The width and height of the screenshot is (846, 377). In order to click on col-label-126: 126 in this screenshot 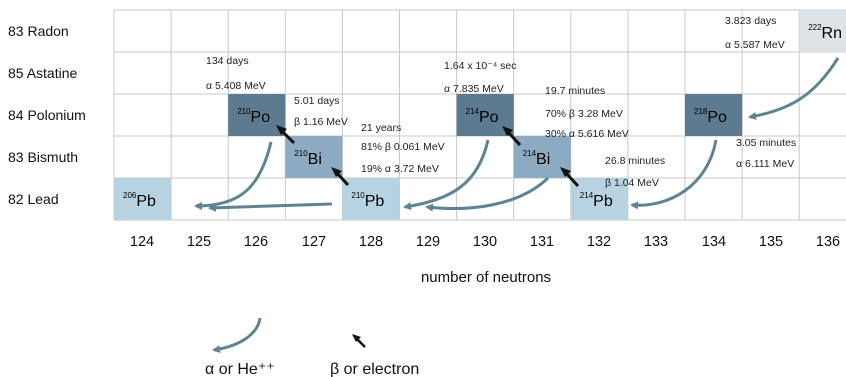, I will do `click(256, 242)`.